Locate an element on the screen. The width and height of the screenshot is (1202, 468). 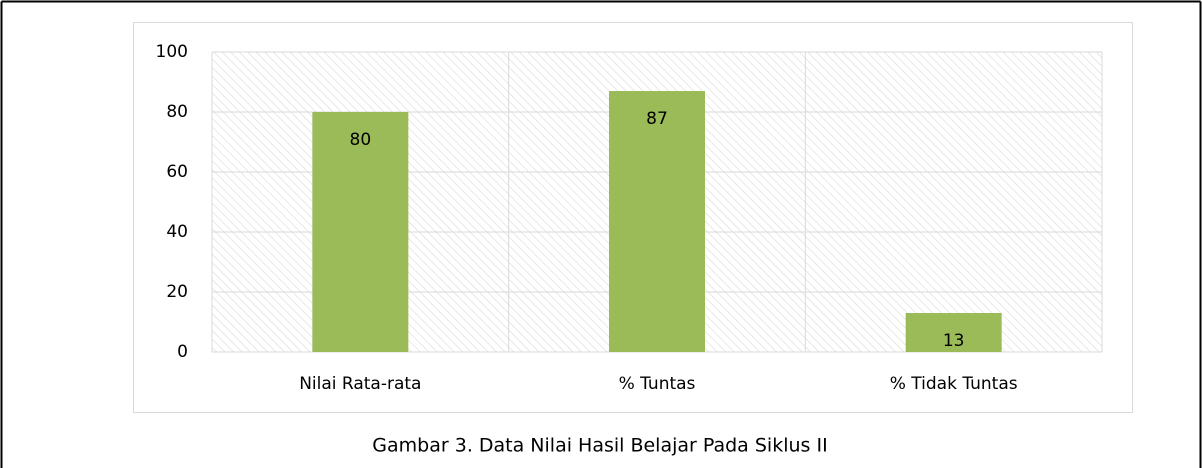
y-tick-label: 100 is located at coordinates (172, 52).